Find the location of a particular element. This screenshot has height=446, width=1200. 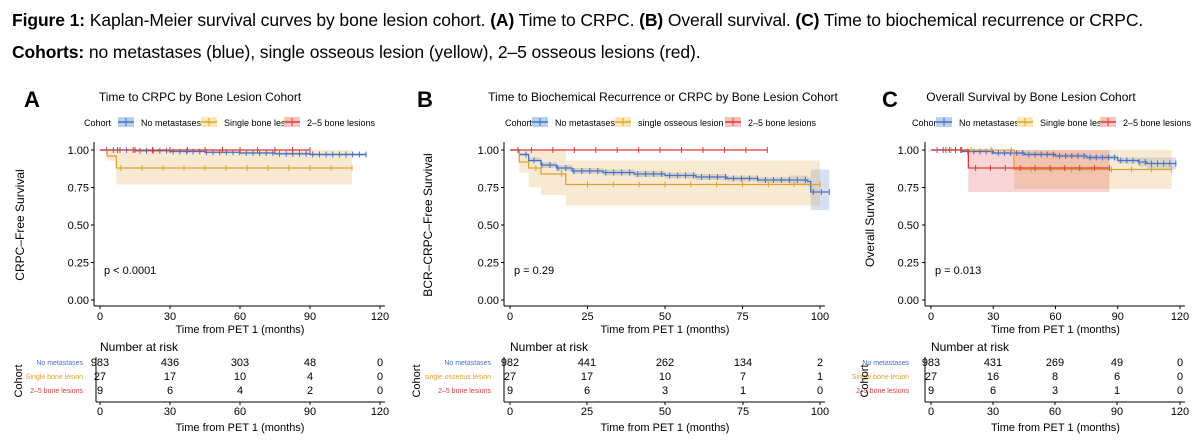

risk-row-name: single osseous lesion is located at coordinates (457, 377).